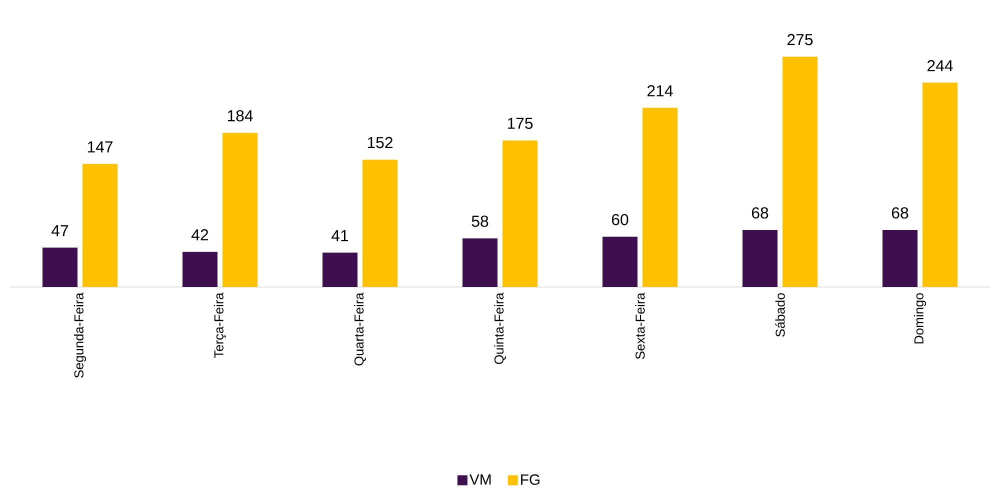 The width and height of the screenshot is (997, 493). I want to click on data-label: 244, so click(940, 66).